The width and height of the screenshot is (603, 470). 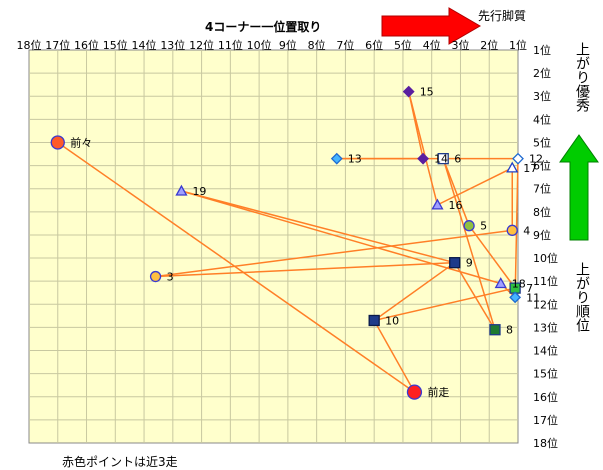 I want to click on top-arrow-label: 先行脚質, so click(x=502, y=15).